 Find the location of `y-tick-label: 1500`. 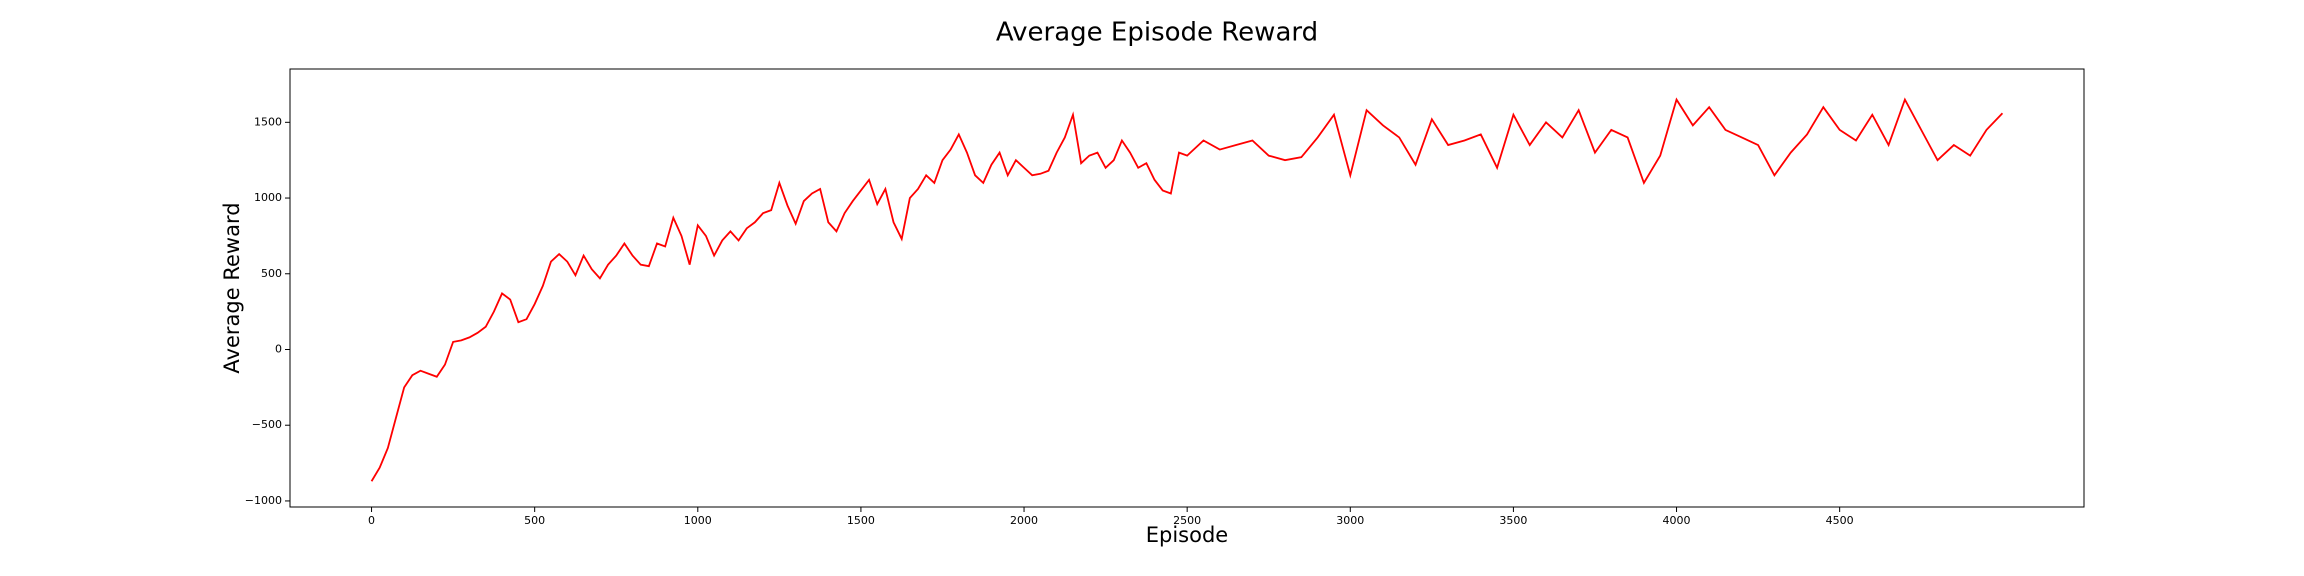

y-tick-label: 1500 is located at coordinates (268, 121).